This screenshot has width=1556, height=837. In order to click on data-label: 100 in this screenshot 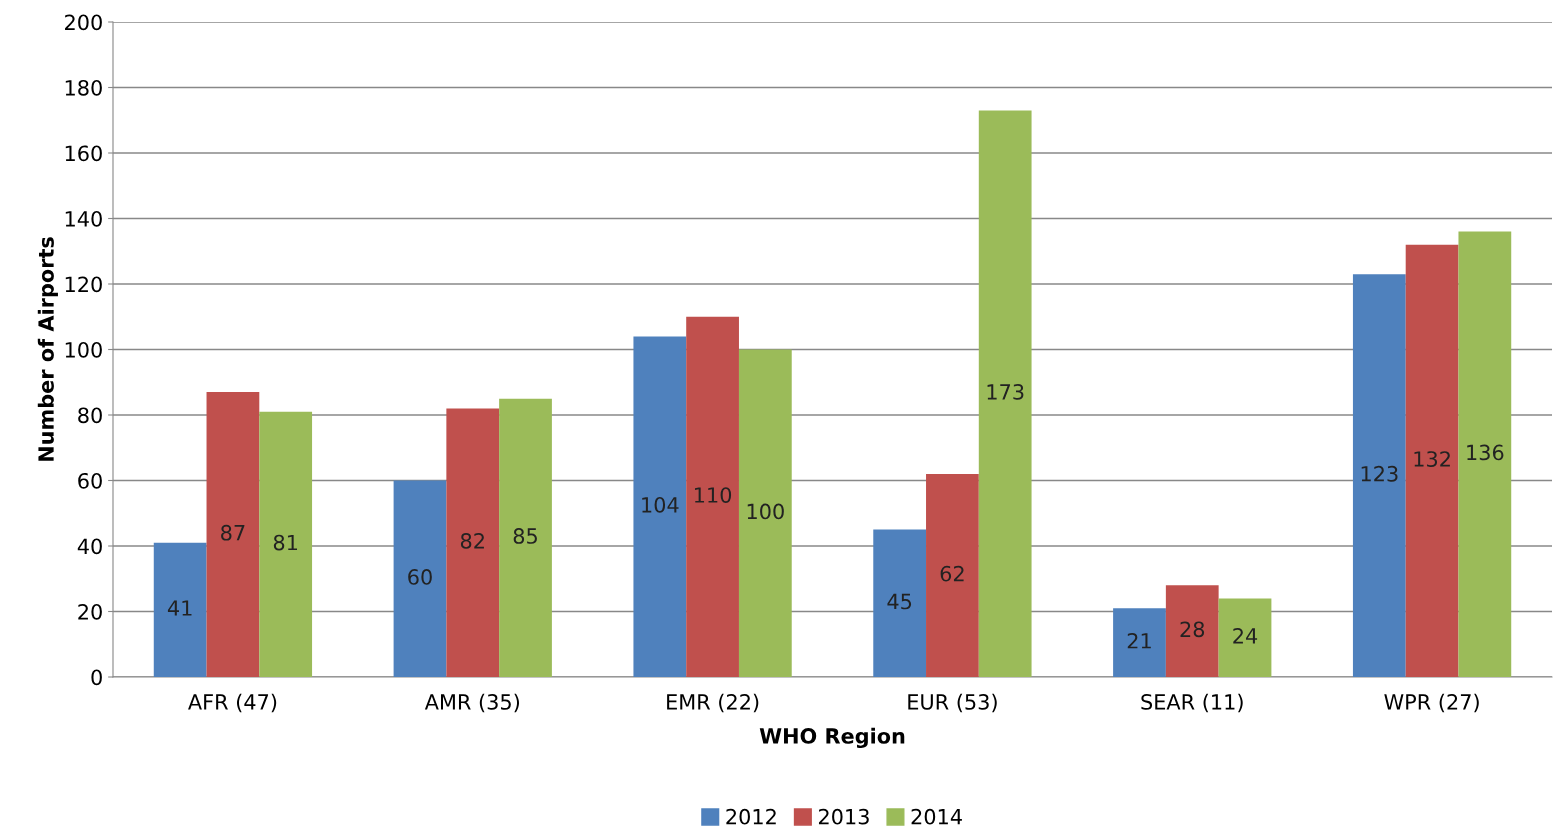, I will do `click(765, 511)`.